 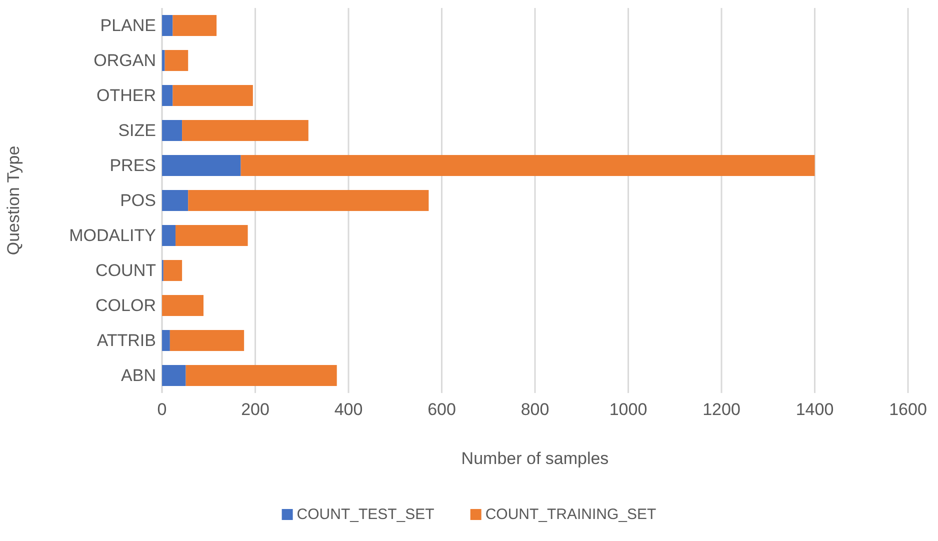 What do you see at coordinates (112, 235) in the screenshot?
I see `y-tick-label: MODALITY` at bounding box center [112, 235].